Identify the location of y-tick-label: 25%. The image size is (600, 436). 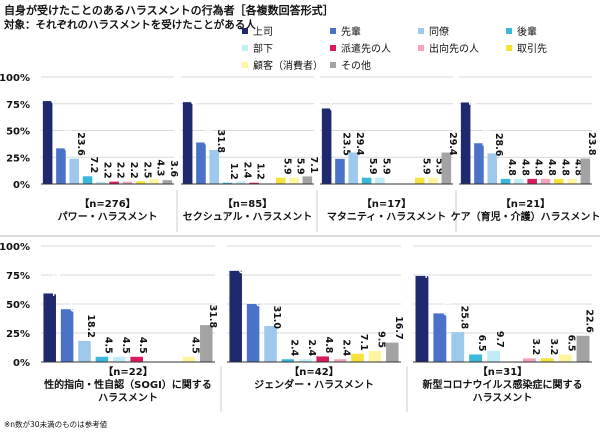
(18, 334).